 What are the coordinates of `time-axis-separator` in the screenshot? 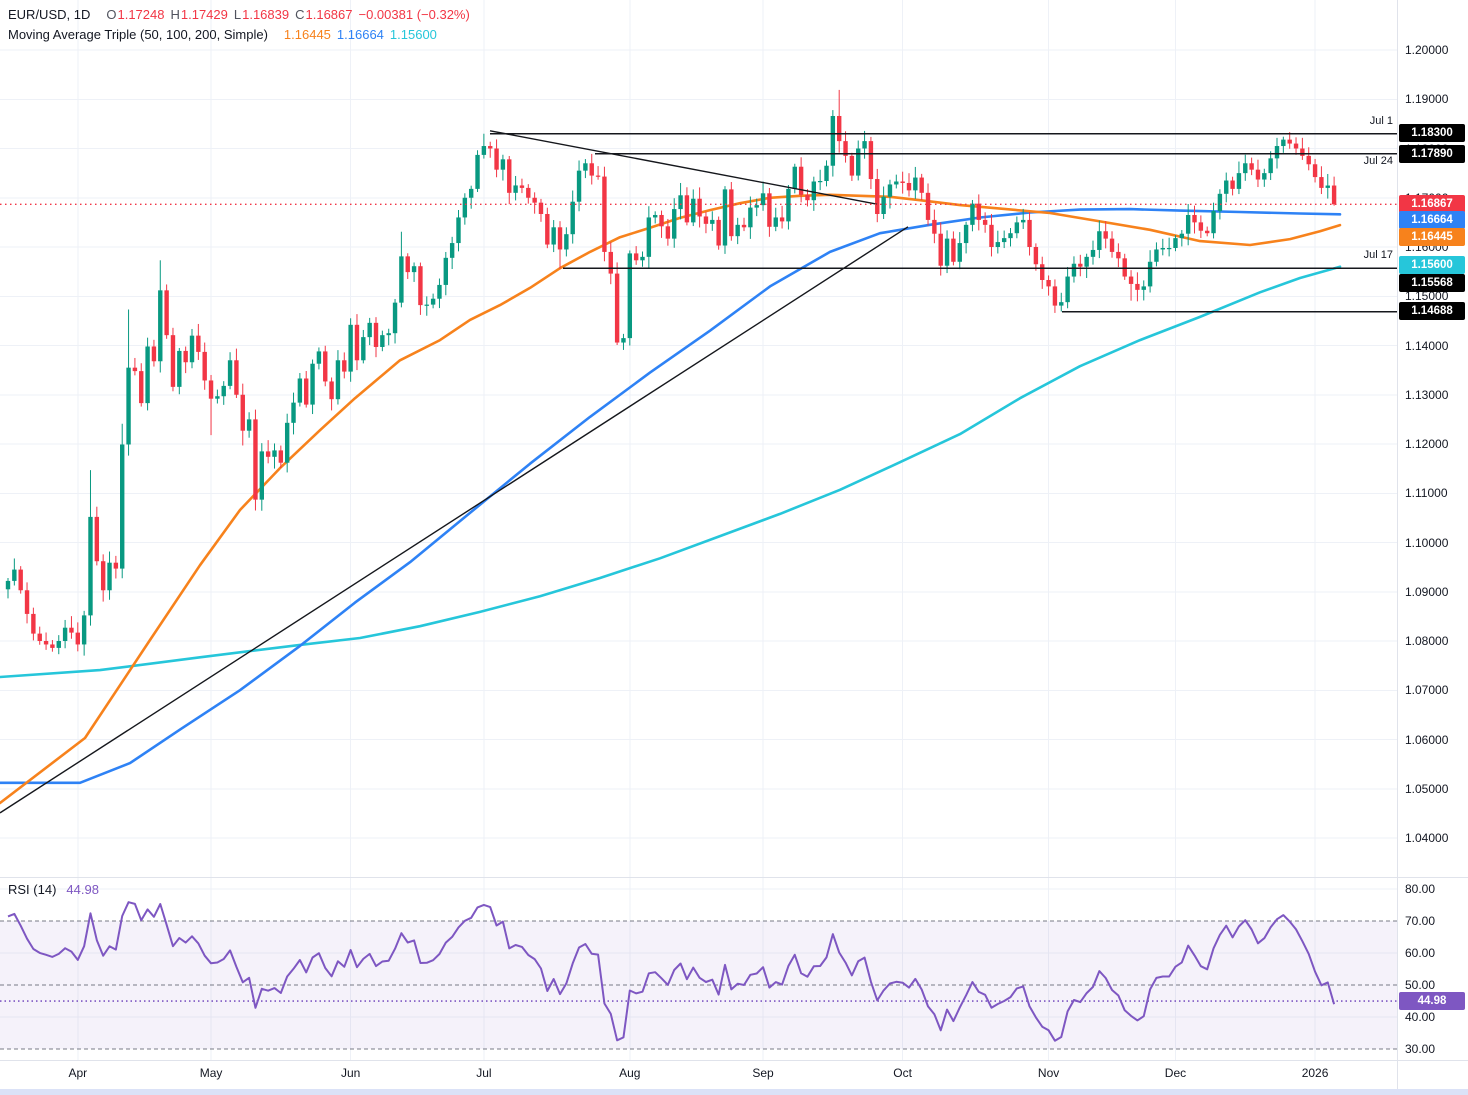 It's located at (734, 1060).